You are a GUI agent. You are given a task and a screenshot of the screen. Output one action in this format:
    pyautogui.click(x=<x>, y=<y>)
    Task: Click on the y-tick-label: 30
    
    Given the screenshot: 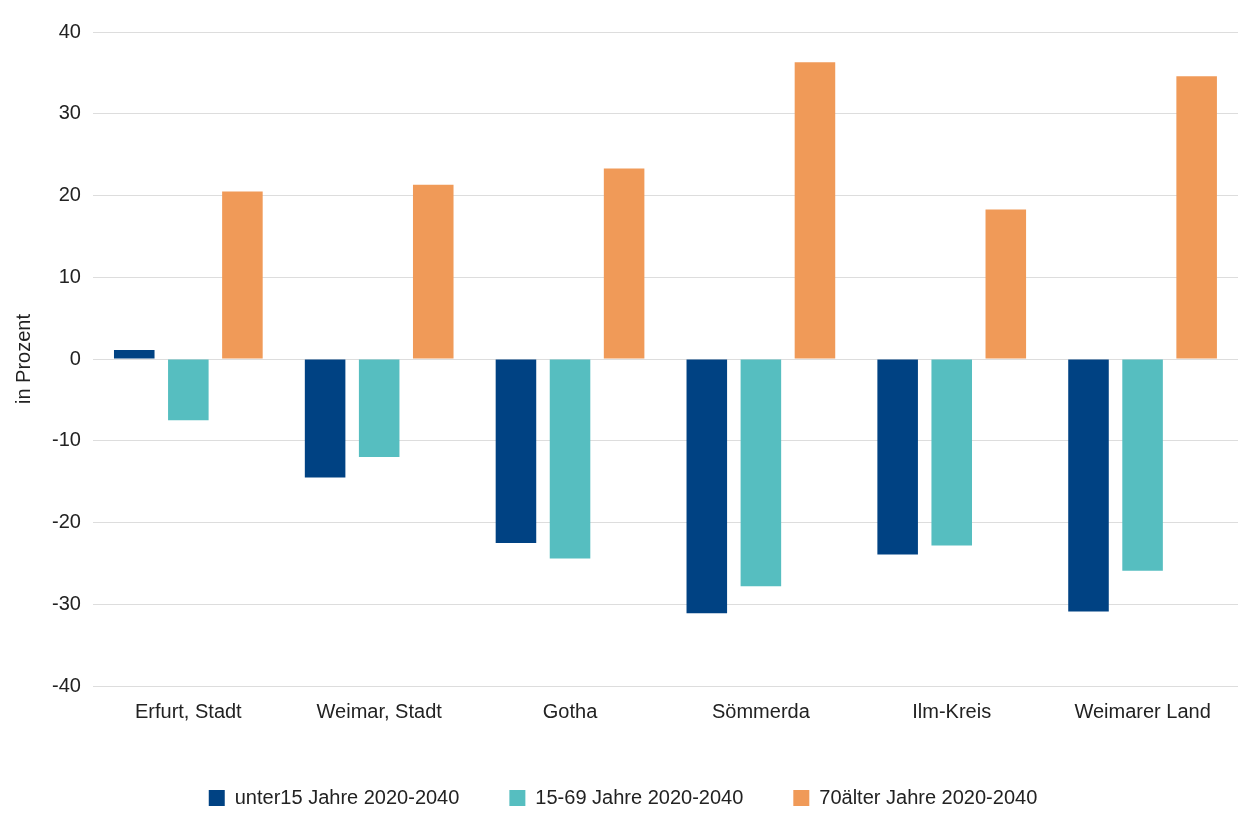 What is the action you would take?
    pyautogui.click(x=69, y=112)
    